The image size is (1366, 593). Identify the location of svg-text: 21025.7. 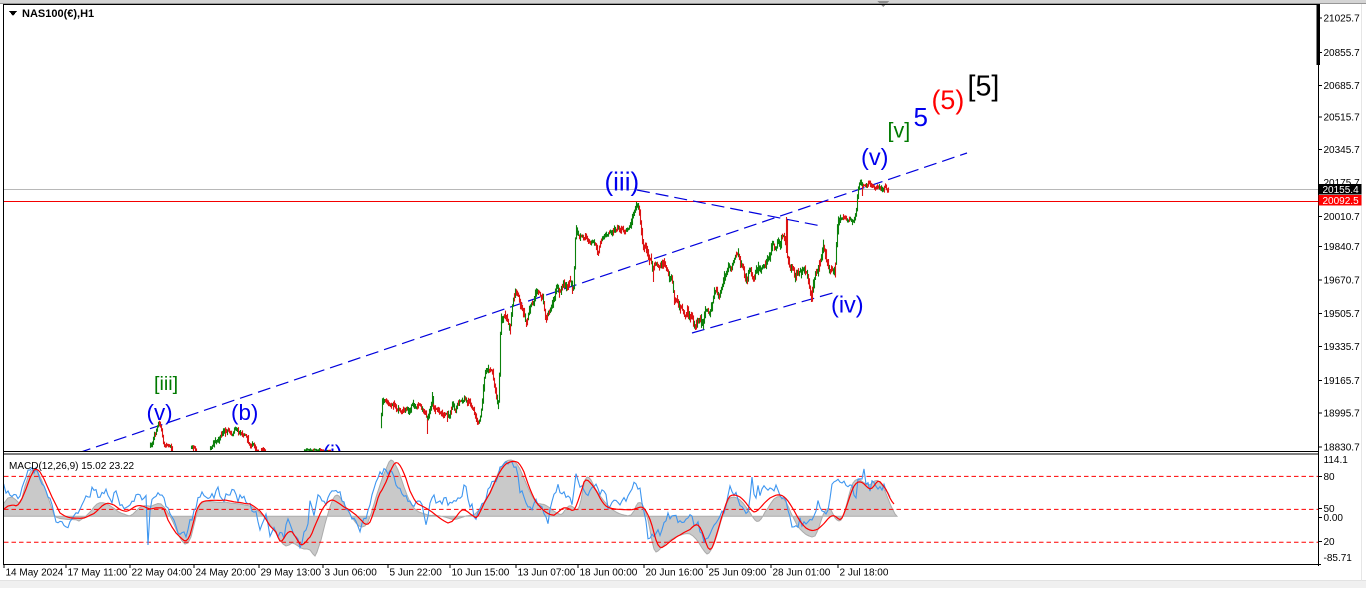
(1342, 18).